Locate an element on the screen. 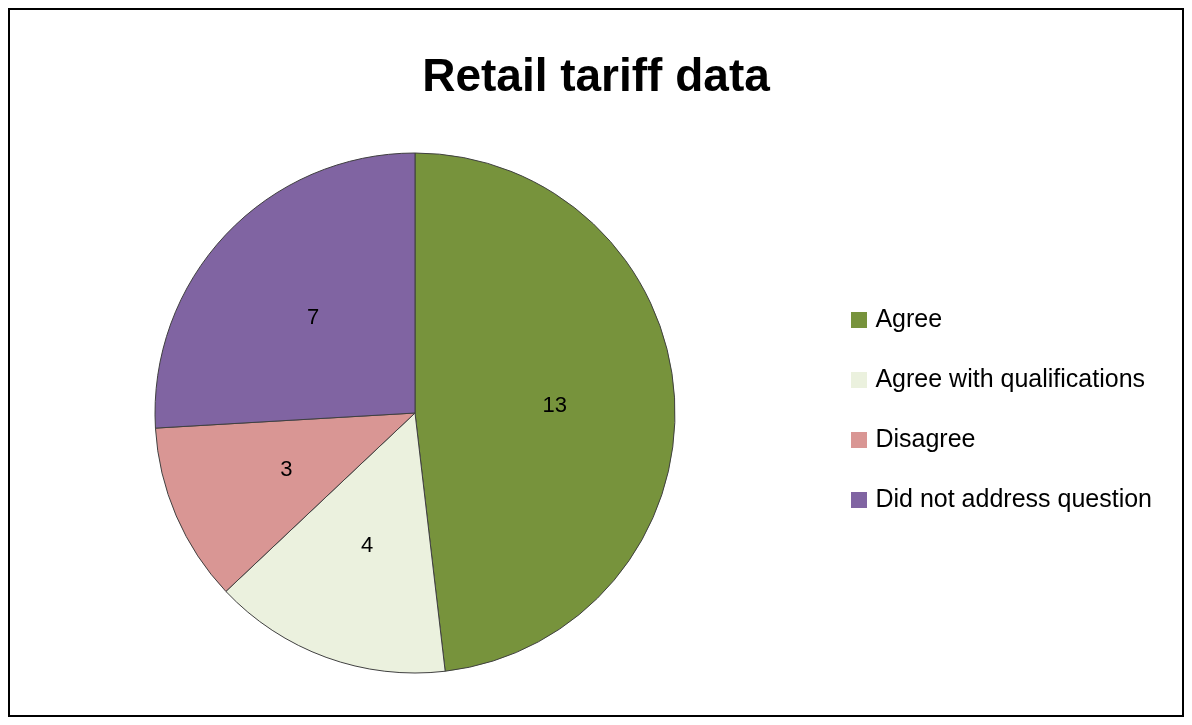  data-label: 4 is located at coordinates (367, 545).